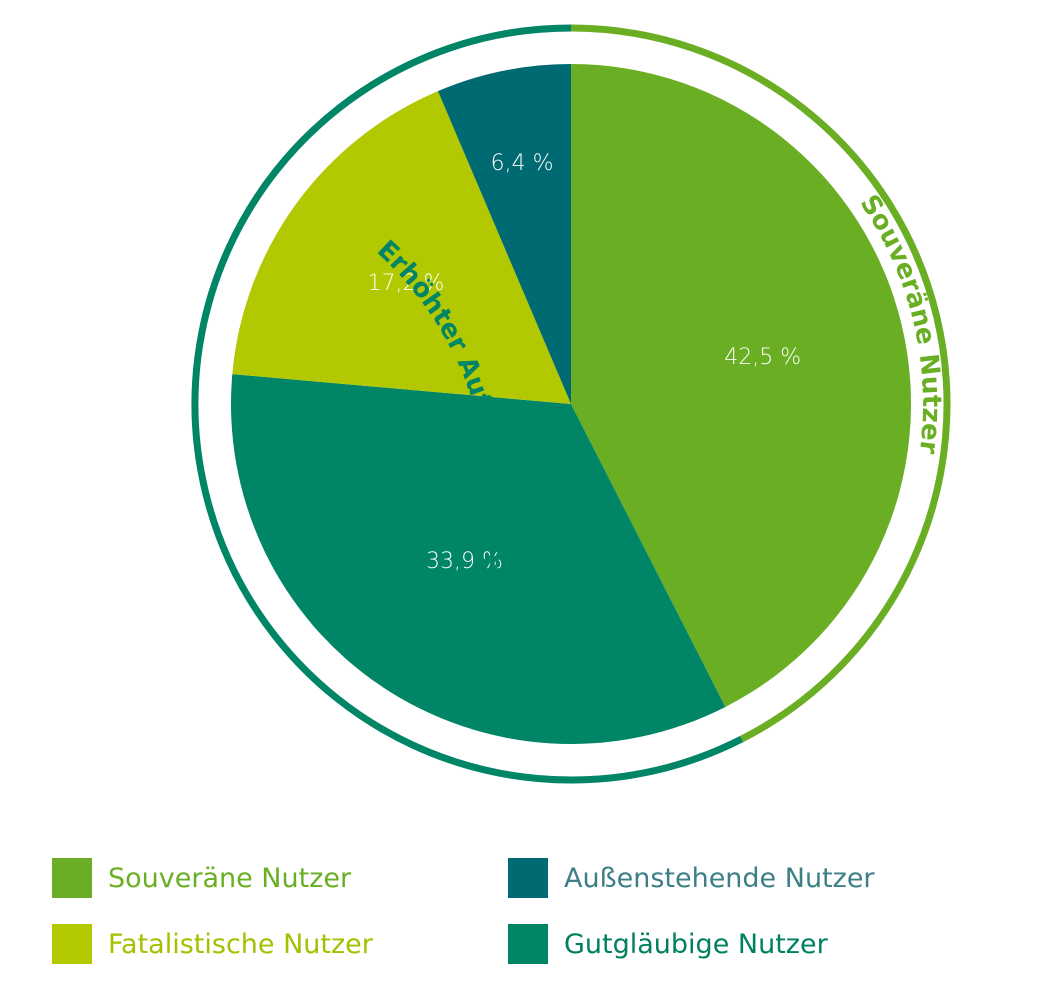 The image size is (1055, 997). Describe the element at coordinates (719, 878) in the screenshot. I see `legend-label-aussenstehend: Außenstehende Nutzer` at that location.